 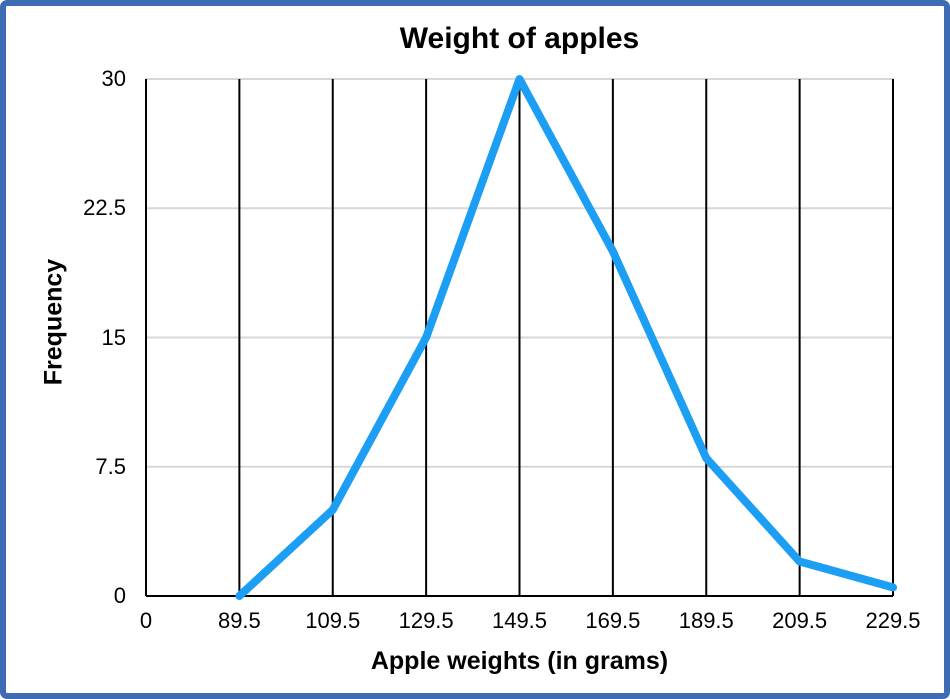 What do you see at coordinates (893, 620) in the screenshot?
I see `x-tick-label: 229.5` at bounding box center [893, 620].